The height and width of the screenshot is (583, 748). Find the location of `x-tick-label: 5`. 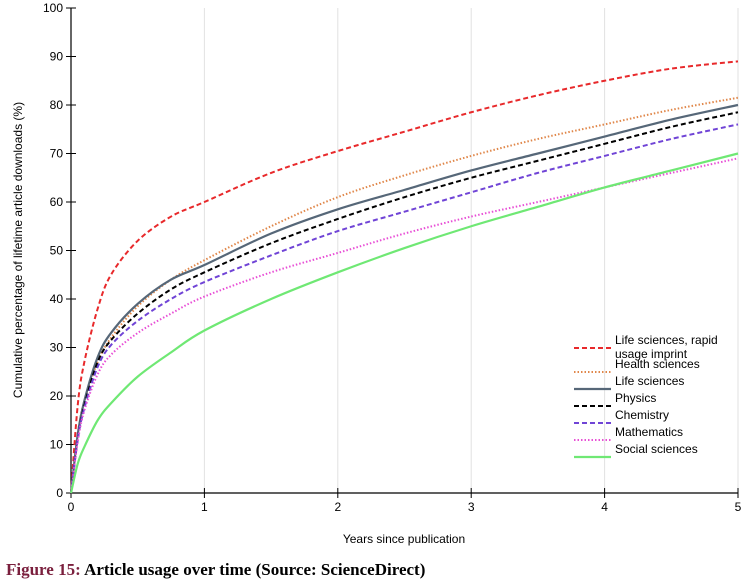

x-tick-label: 5 is located at coordinates (738, 507).